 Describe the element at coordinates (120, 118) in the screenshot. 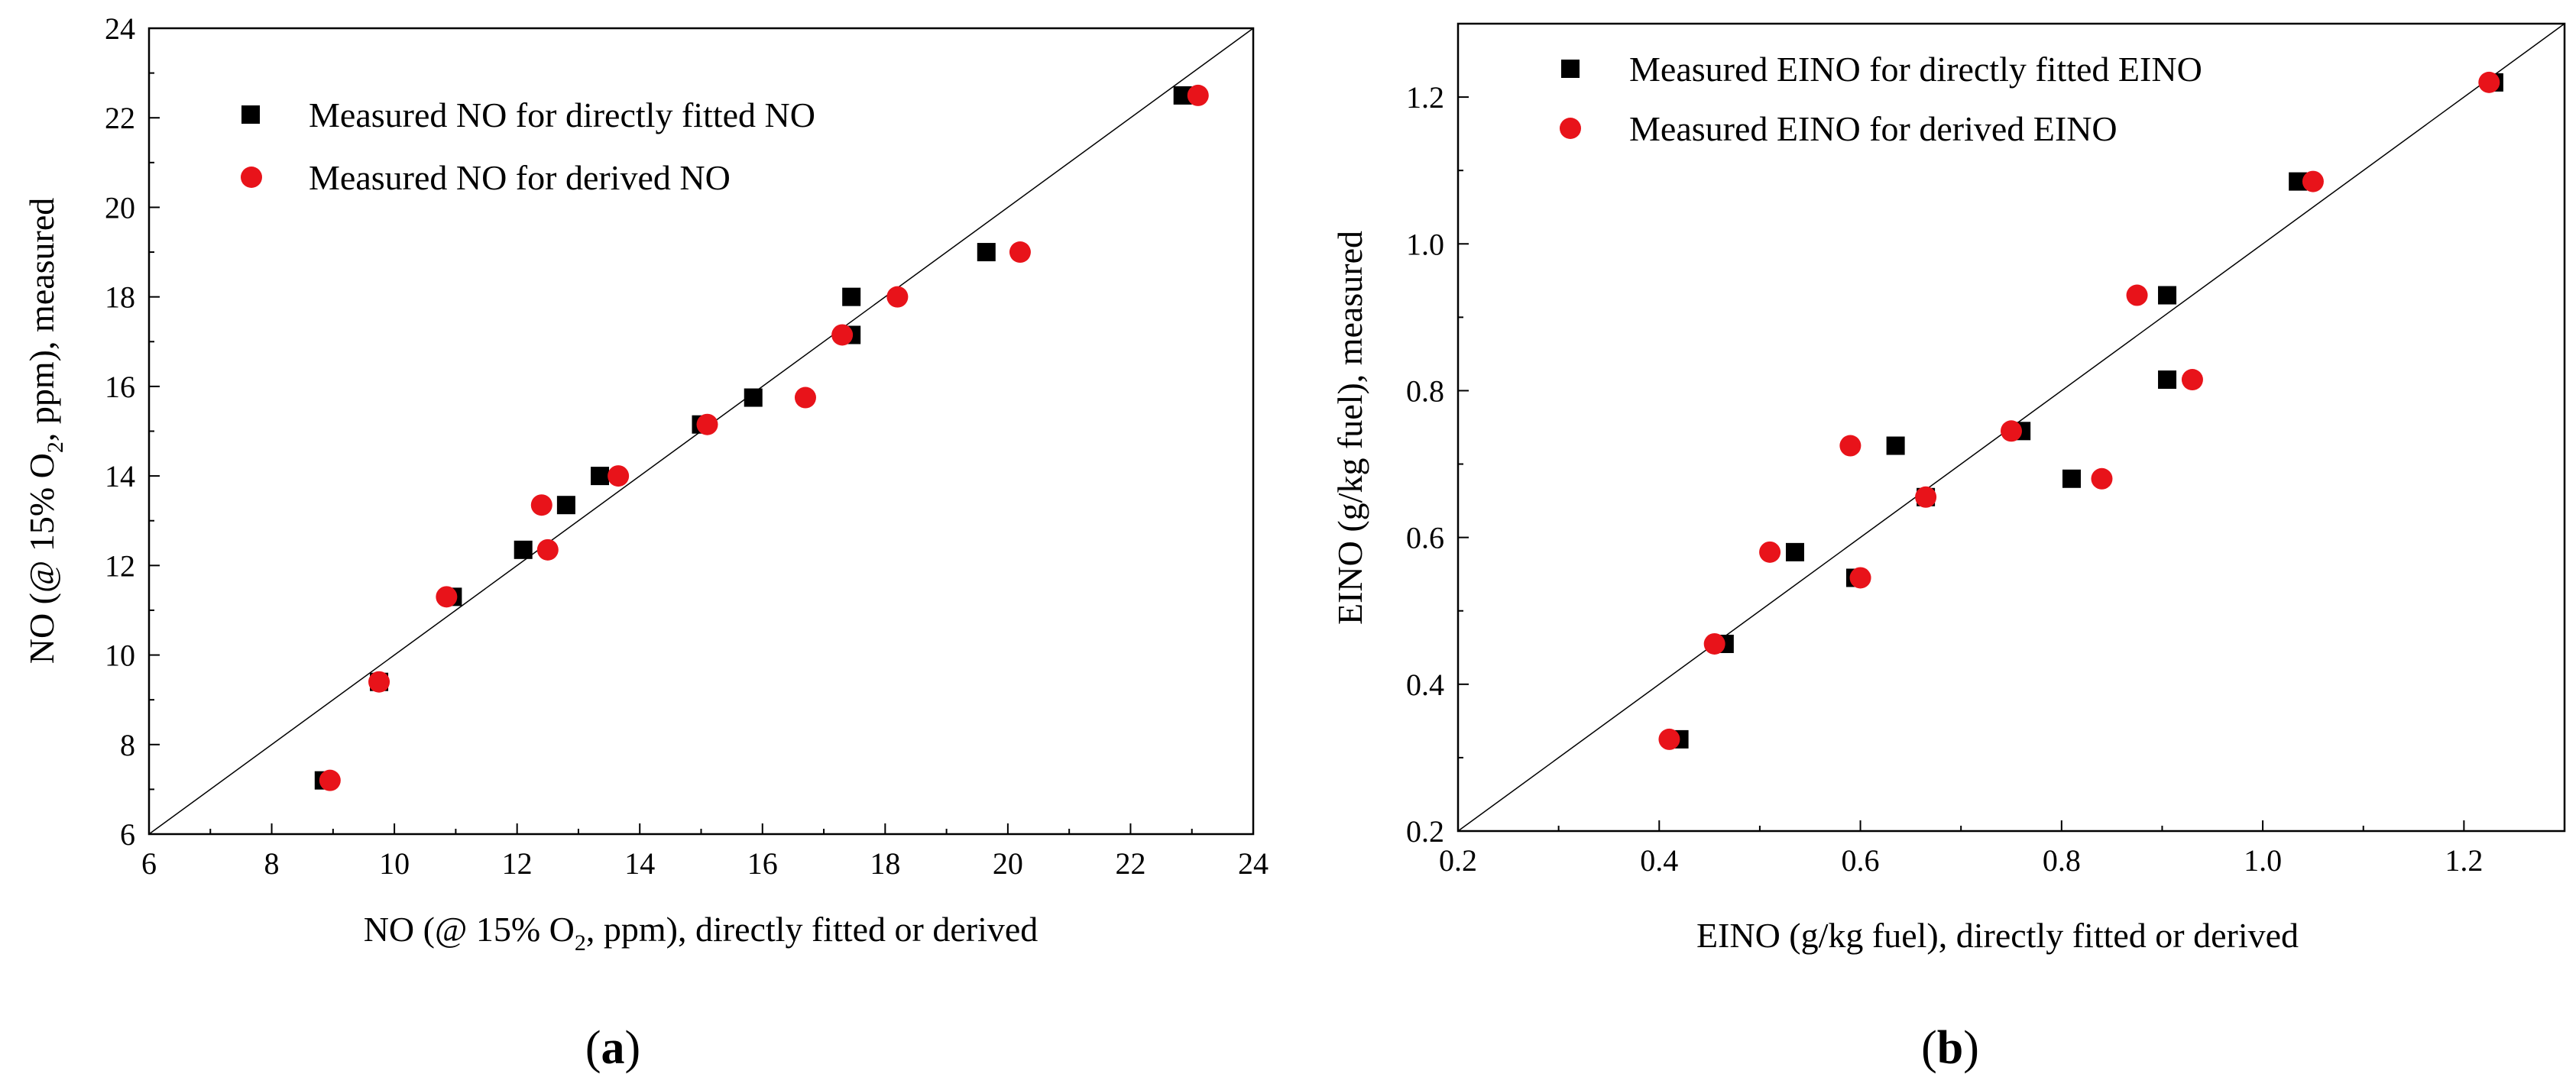

I see `y-tick-label: 22` at that location.